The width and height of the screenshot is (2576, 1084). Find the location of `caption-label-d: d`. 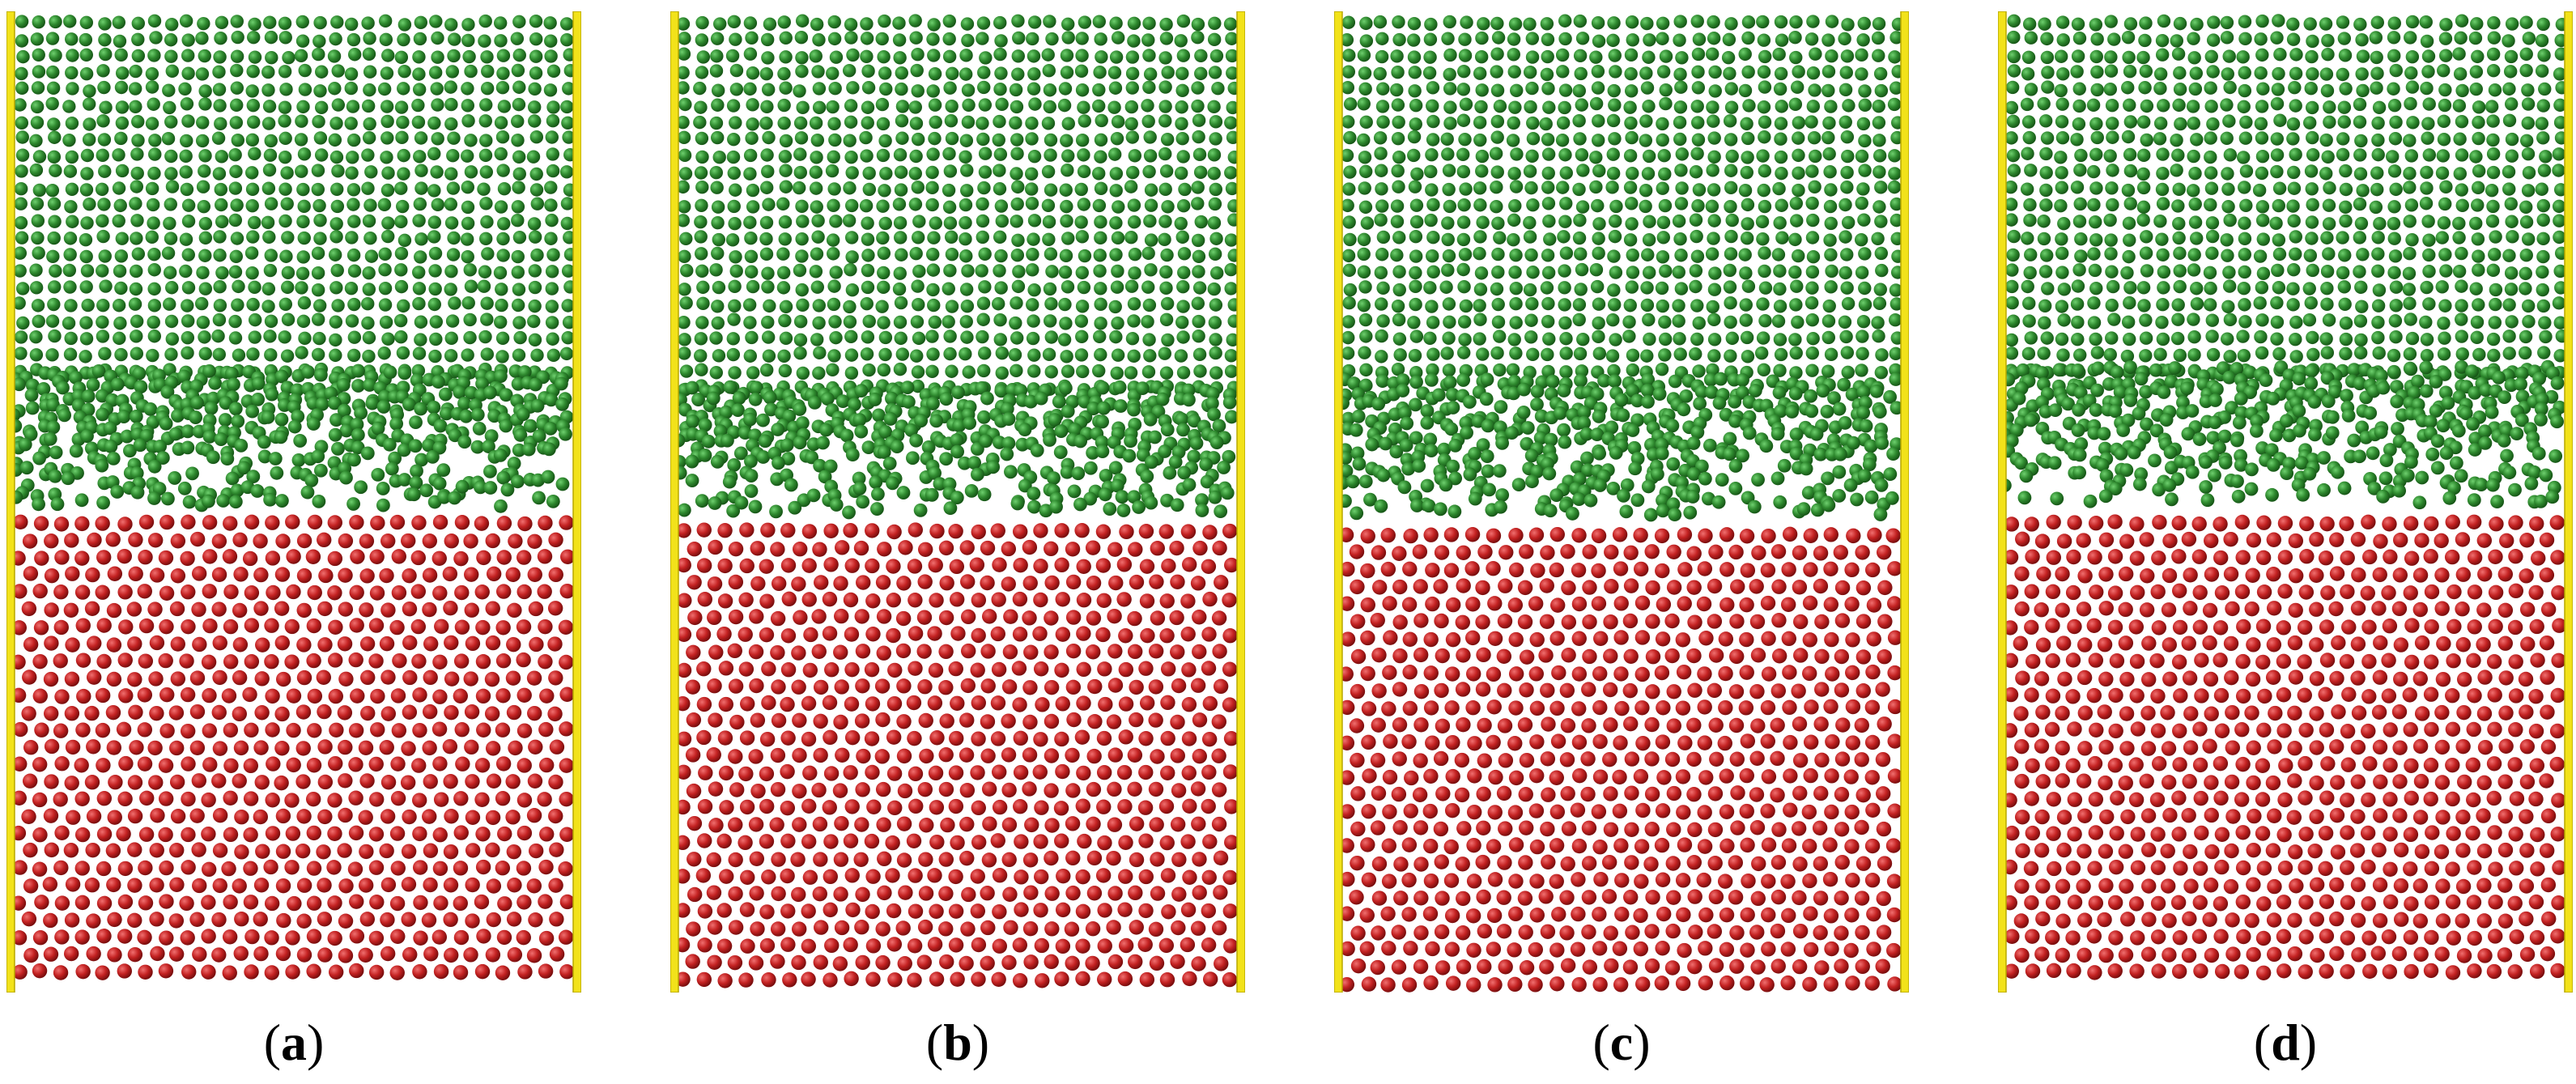

caption-label-d: d is located at coordinates (2285, 1042).